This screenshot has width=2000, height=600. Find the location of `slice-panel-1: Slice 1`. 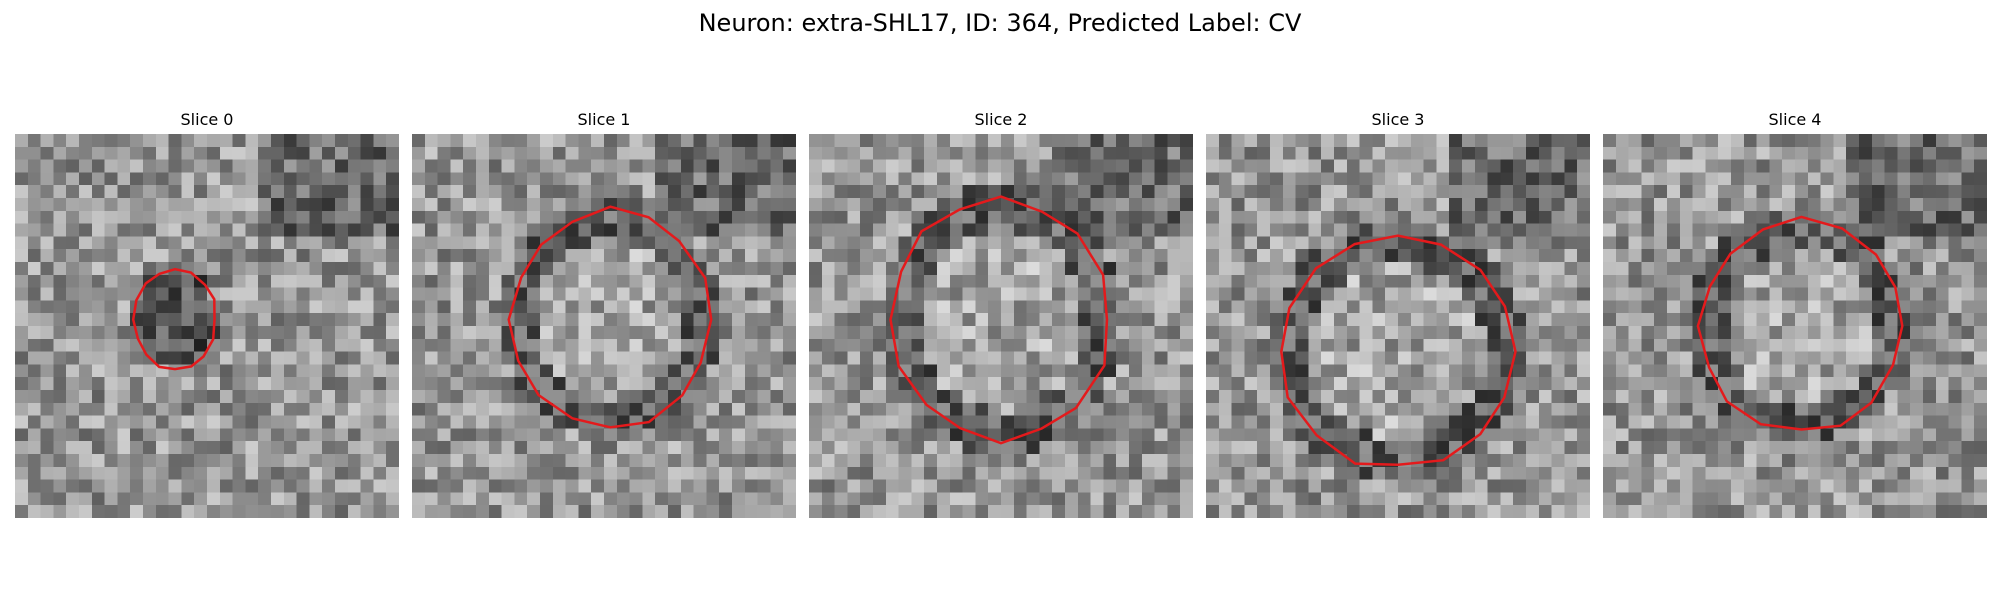

slice-panel-1: Slice 1 is located at coordinates (604, 313).